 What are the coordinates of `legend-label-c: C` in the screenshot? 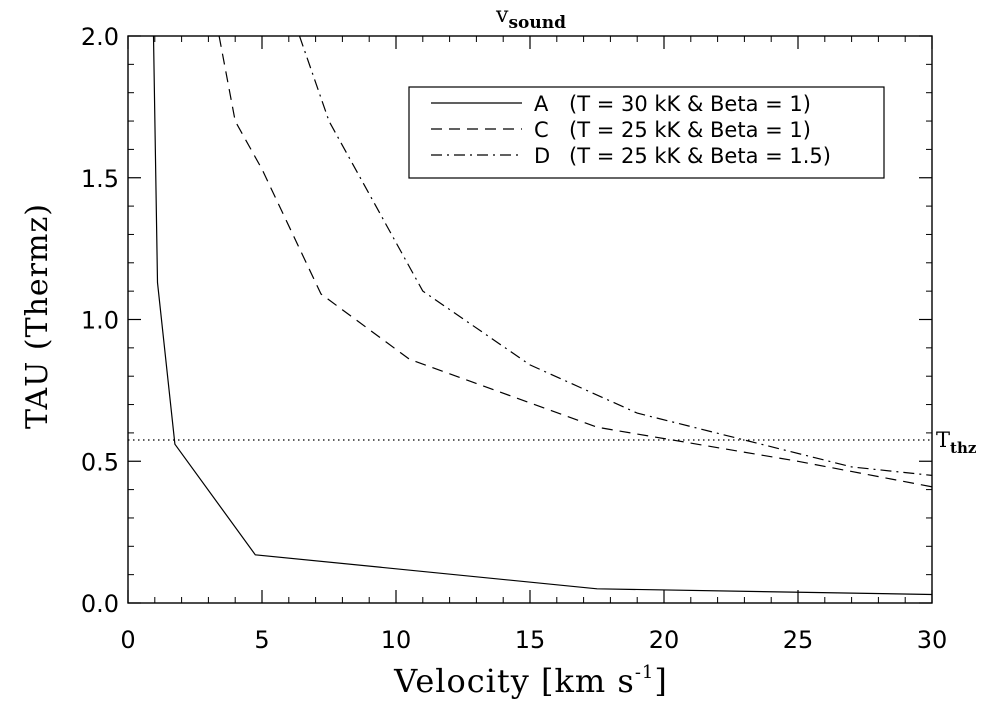 It's located at (541, 130).